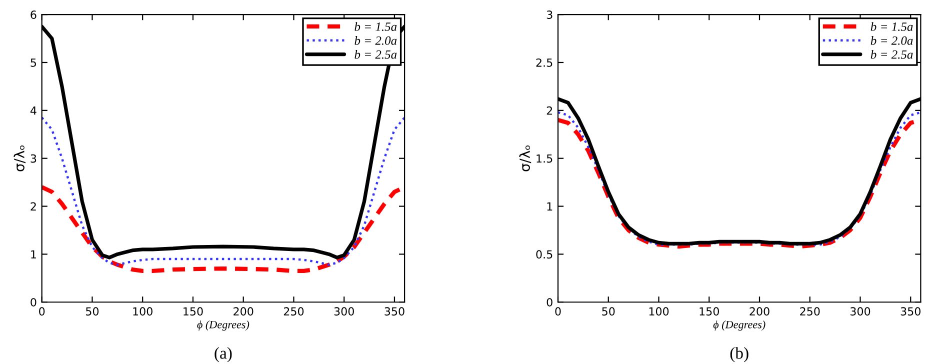 Image resolution: width=930 pixels, height=364 pixels. Describe the element at coordinates (33, 62) in the screenshot. I see `y-tick-label: 5` at that location.